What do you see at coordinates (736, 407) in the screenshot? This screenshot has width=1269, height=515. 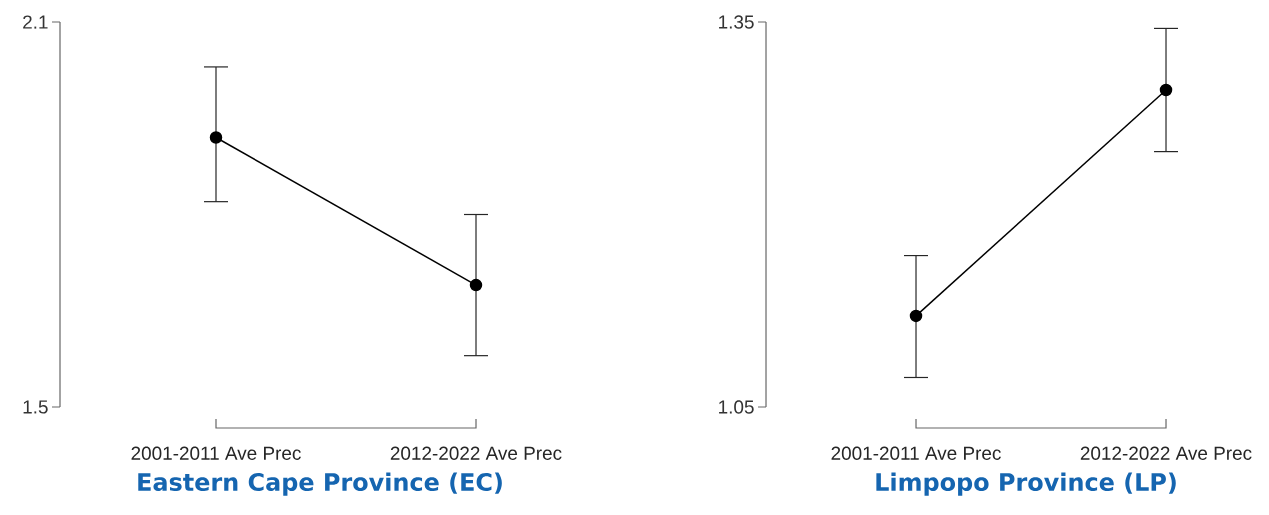 I see `y-tick-label: 1.05` at bounding box center [736, 407].